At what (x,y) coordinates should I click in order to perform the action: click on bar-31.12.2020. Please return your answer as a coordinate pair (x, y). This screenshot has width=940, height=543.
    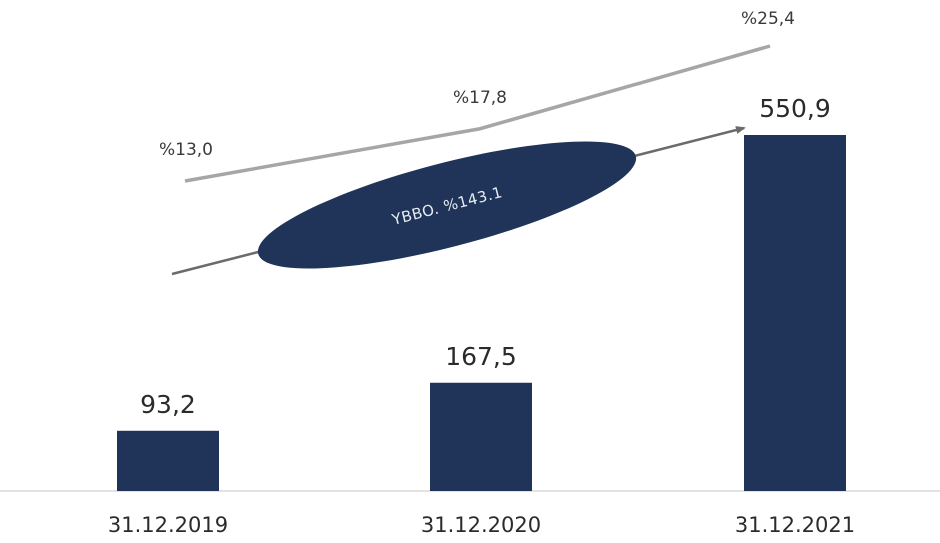
    Looking at the image, I should click on (481, 436).